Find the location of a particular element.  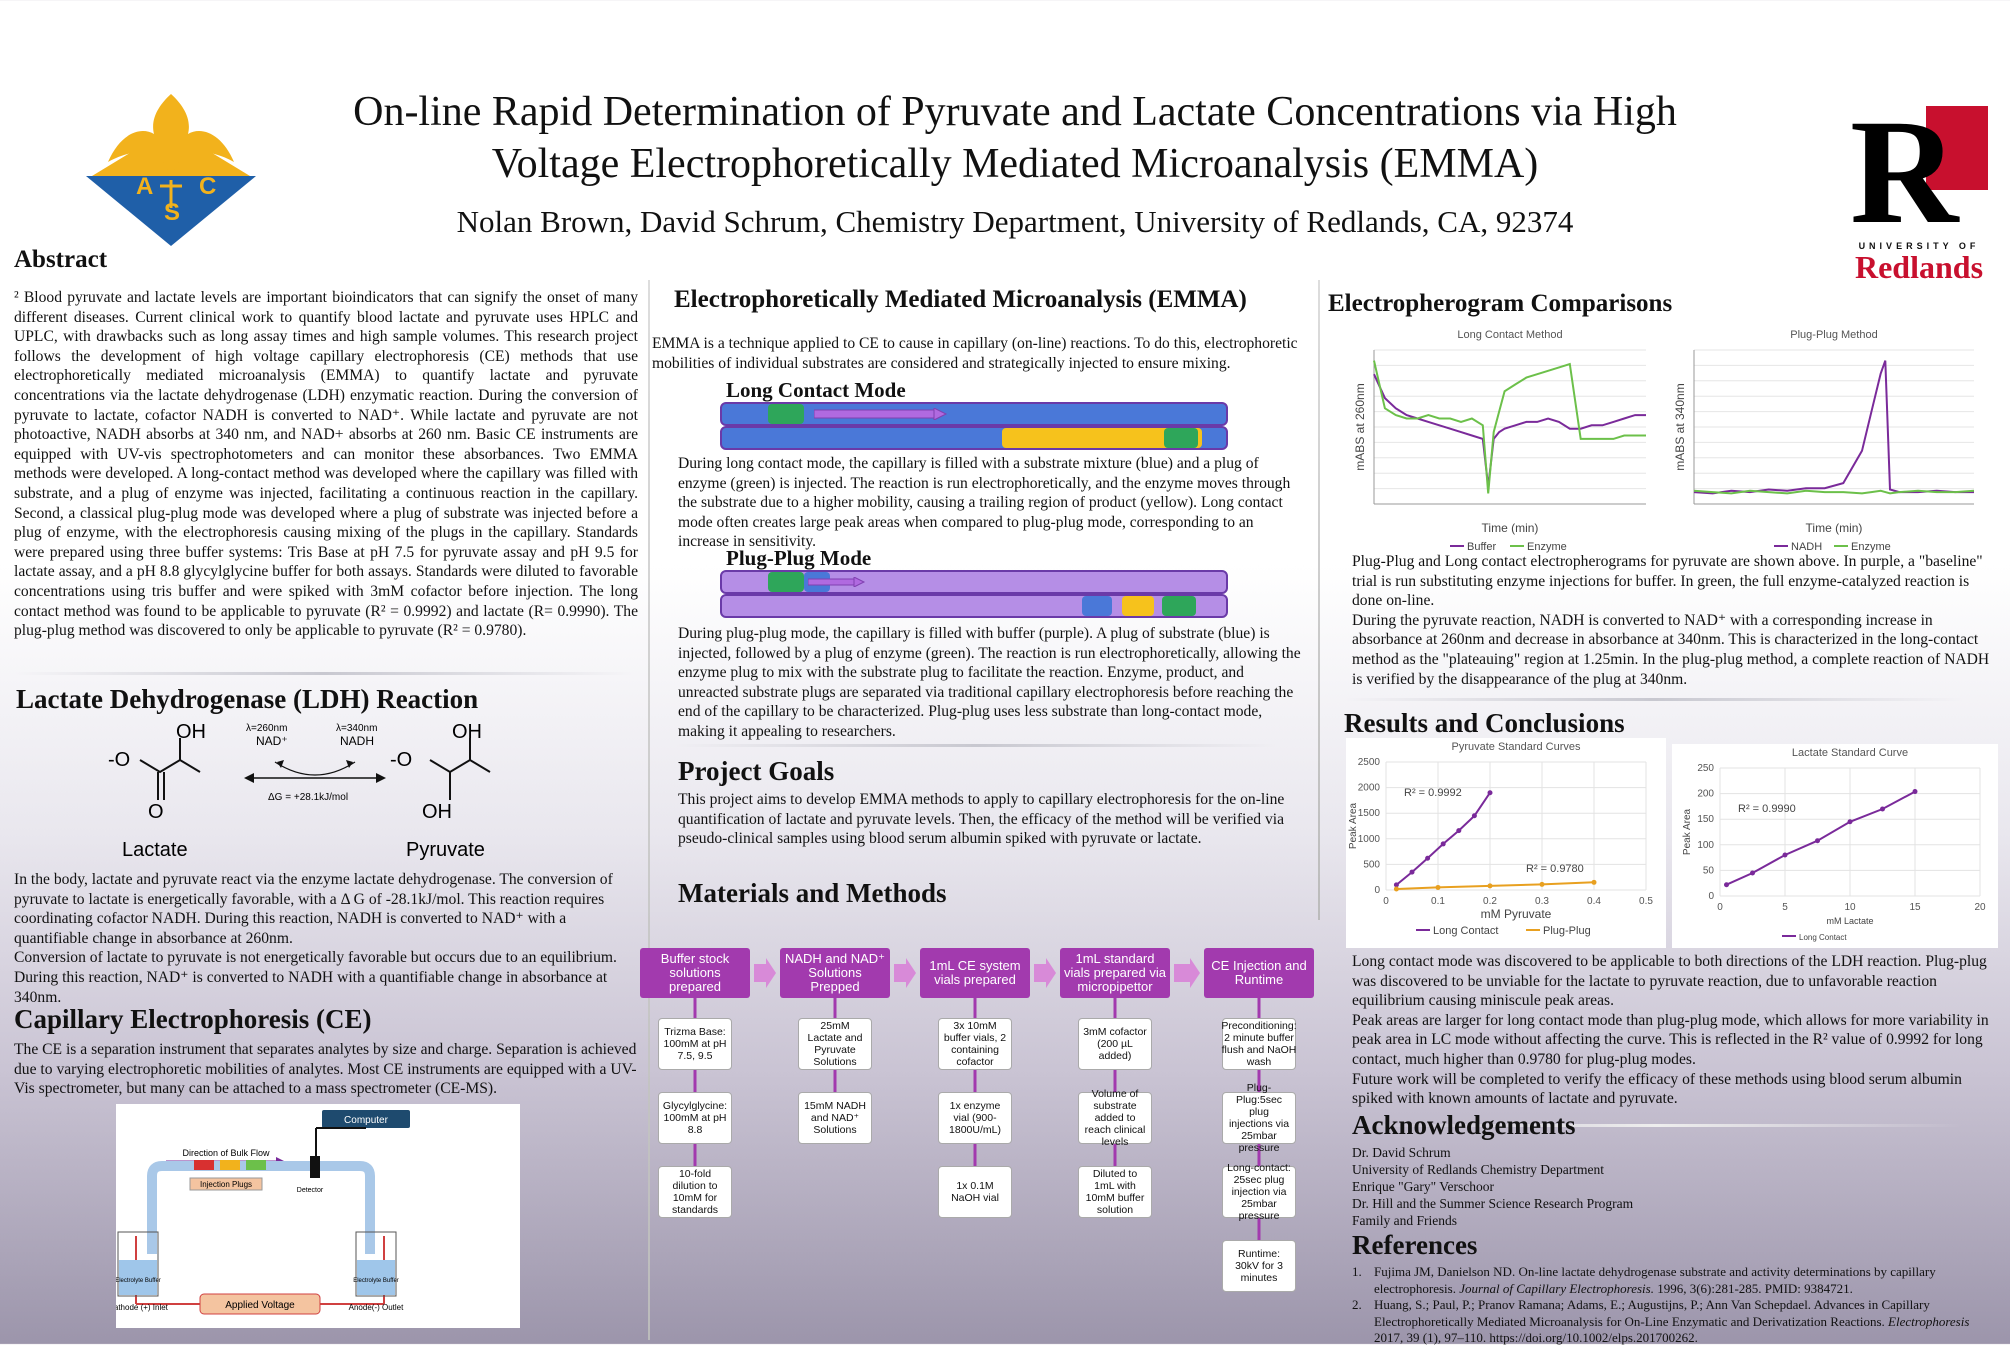

y-tick-label: 1000 is located at coordinates (1369, 839).